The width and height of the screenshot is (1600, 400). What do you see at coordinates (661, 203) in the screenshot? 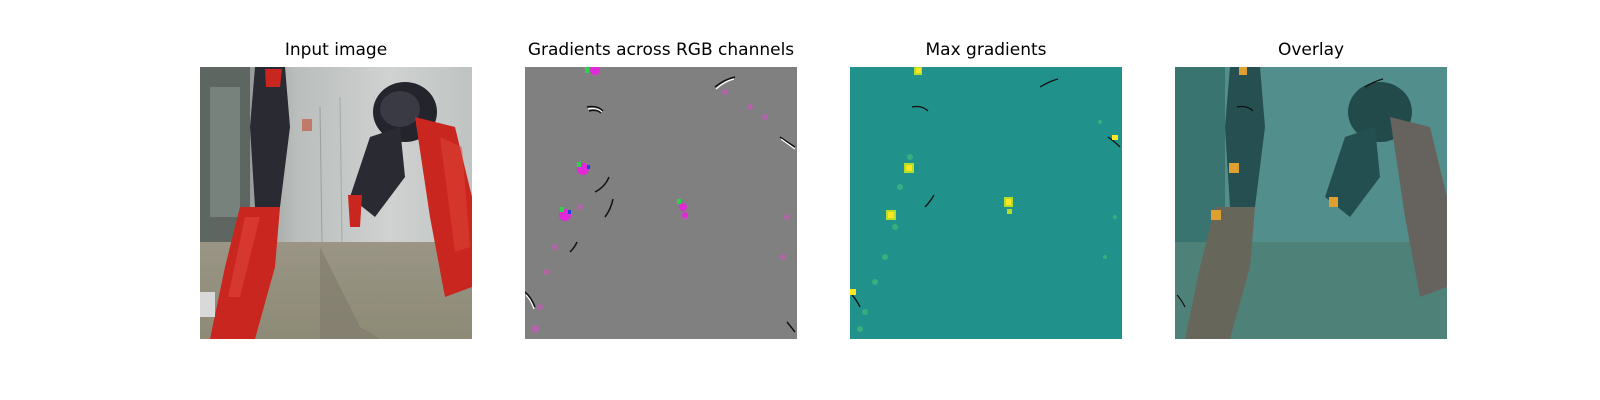
I see `gradients-rgb-image` at bounding box center [661, 203].